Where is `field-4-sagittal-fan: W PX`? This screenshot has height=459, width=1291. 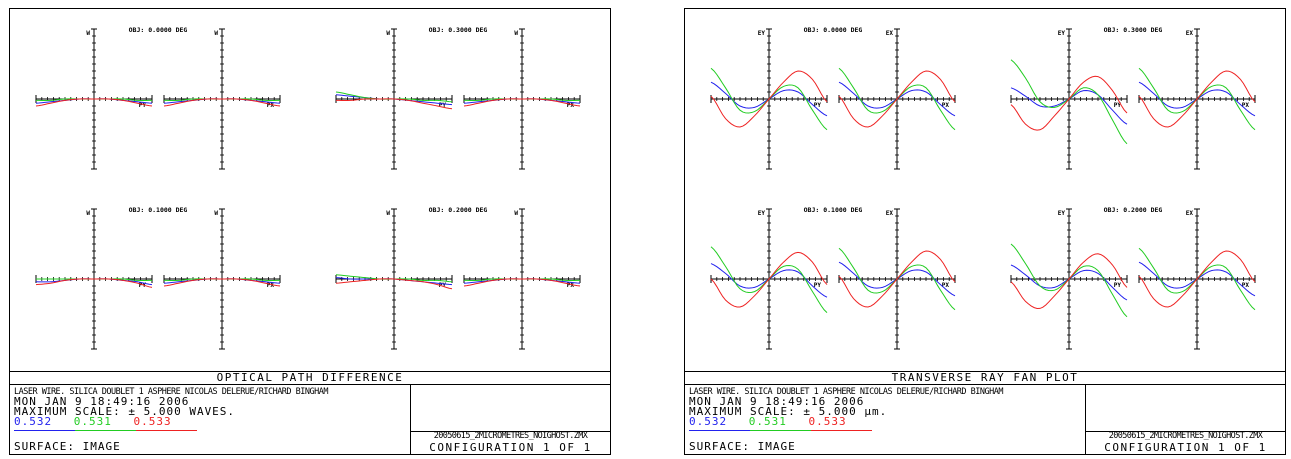
field-4-sagittal-fan: W PX is located at coordinates (522, 279).